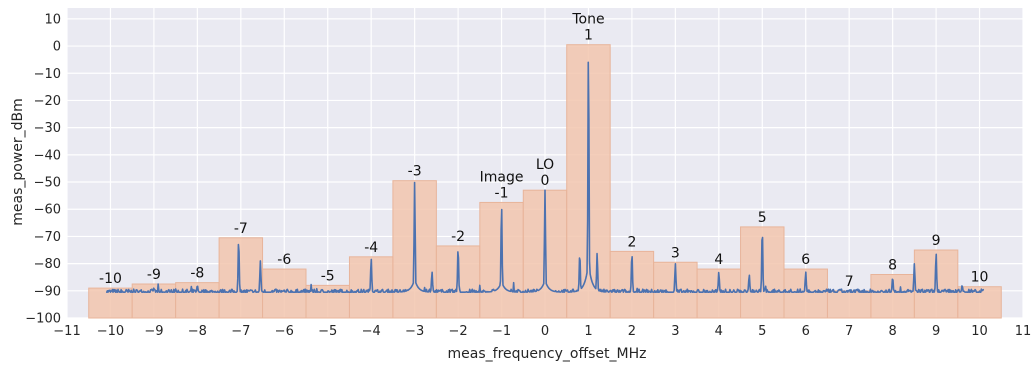 The height and width of the screenshot is (365, 1034). What do you see at coordinates (675, 253) in the screenshot?
I see `bin-index-label: 3` at bounding box center [675, 253].